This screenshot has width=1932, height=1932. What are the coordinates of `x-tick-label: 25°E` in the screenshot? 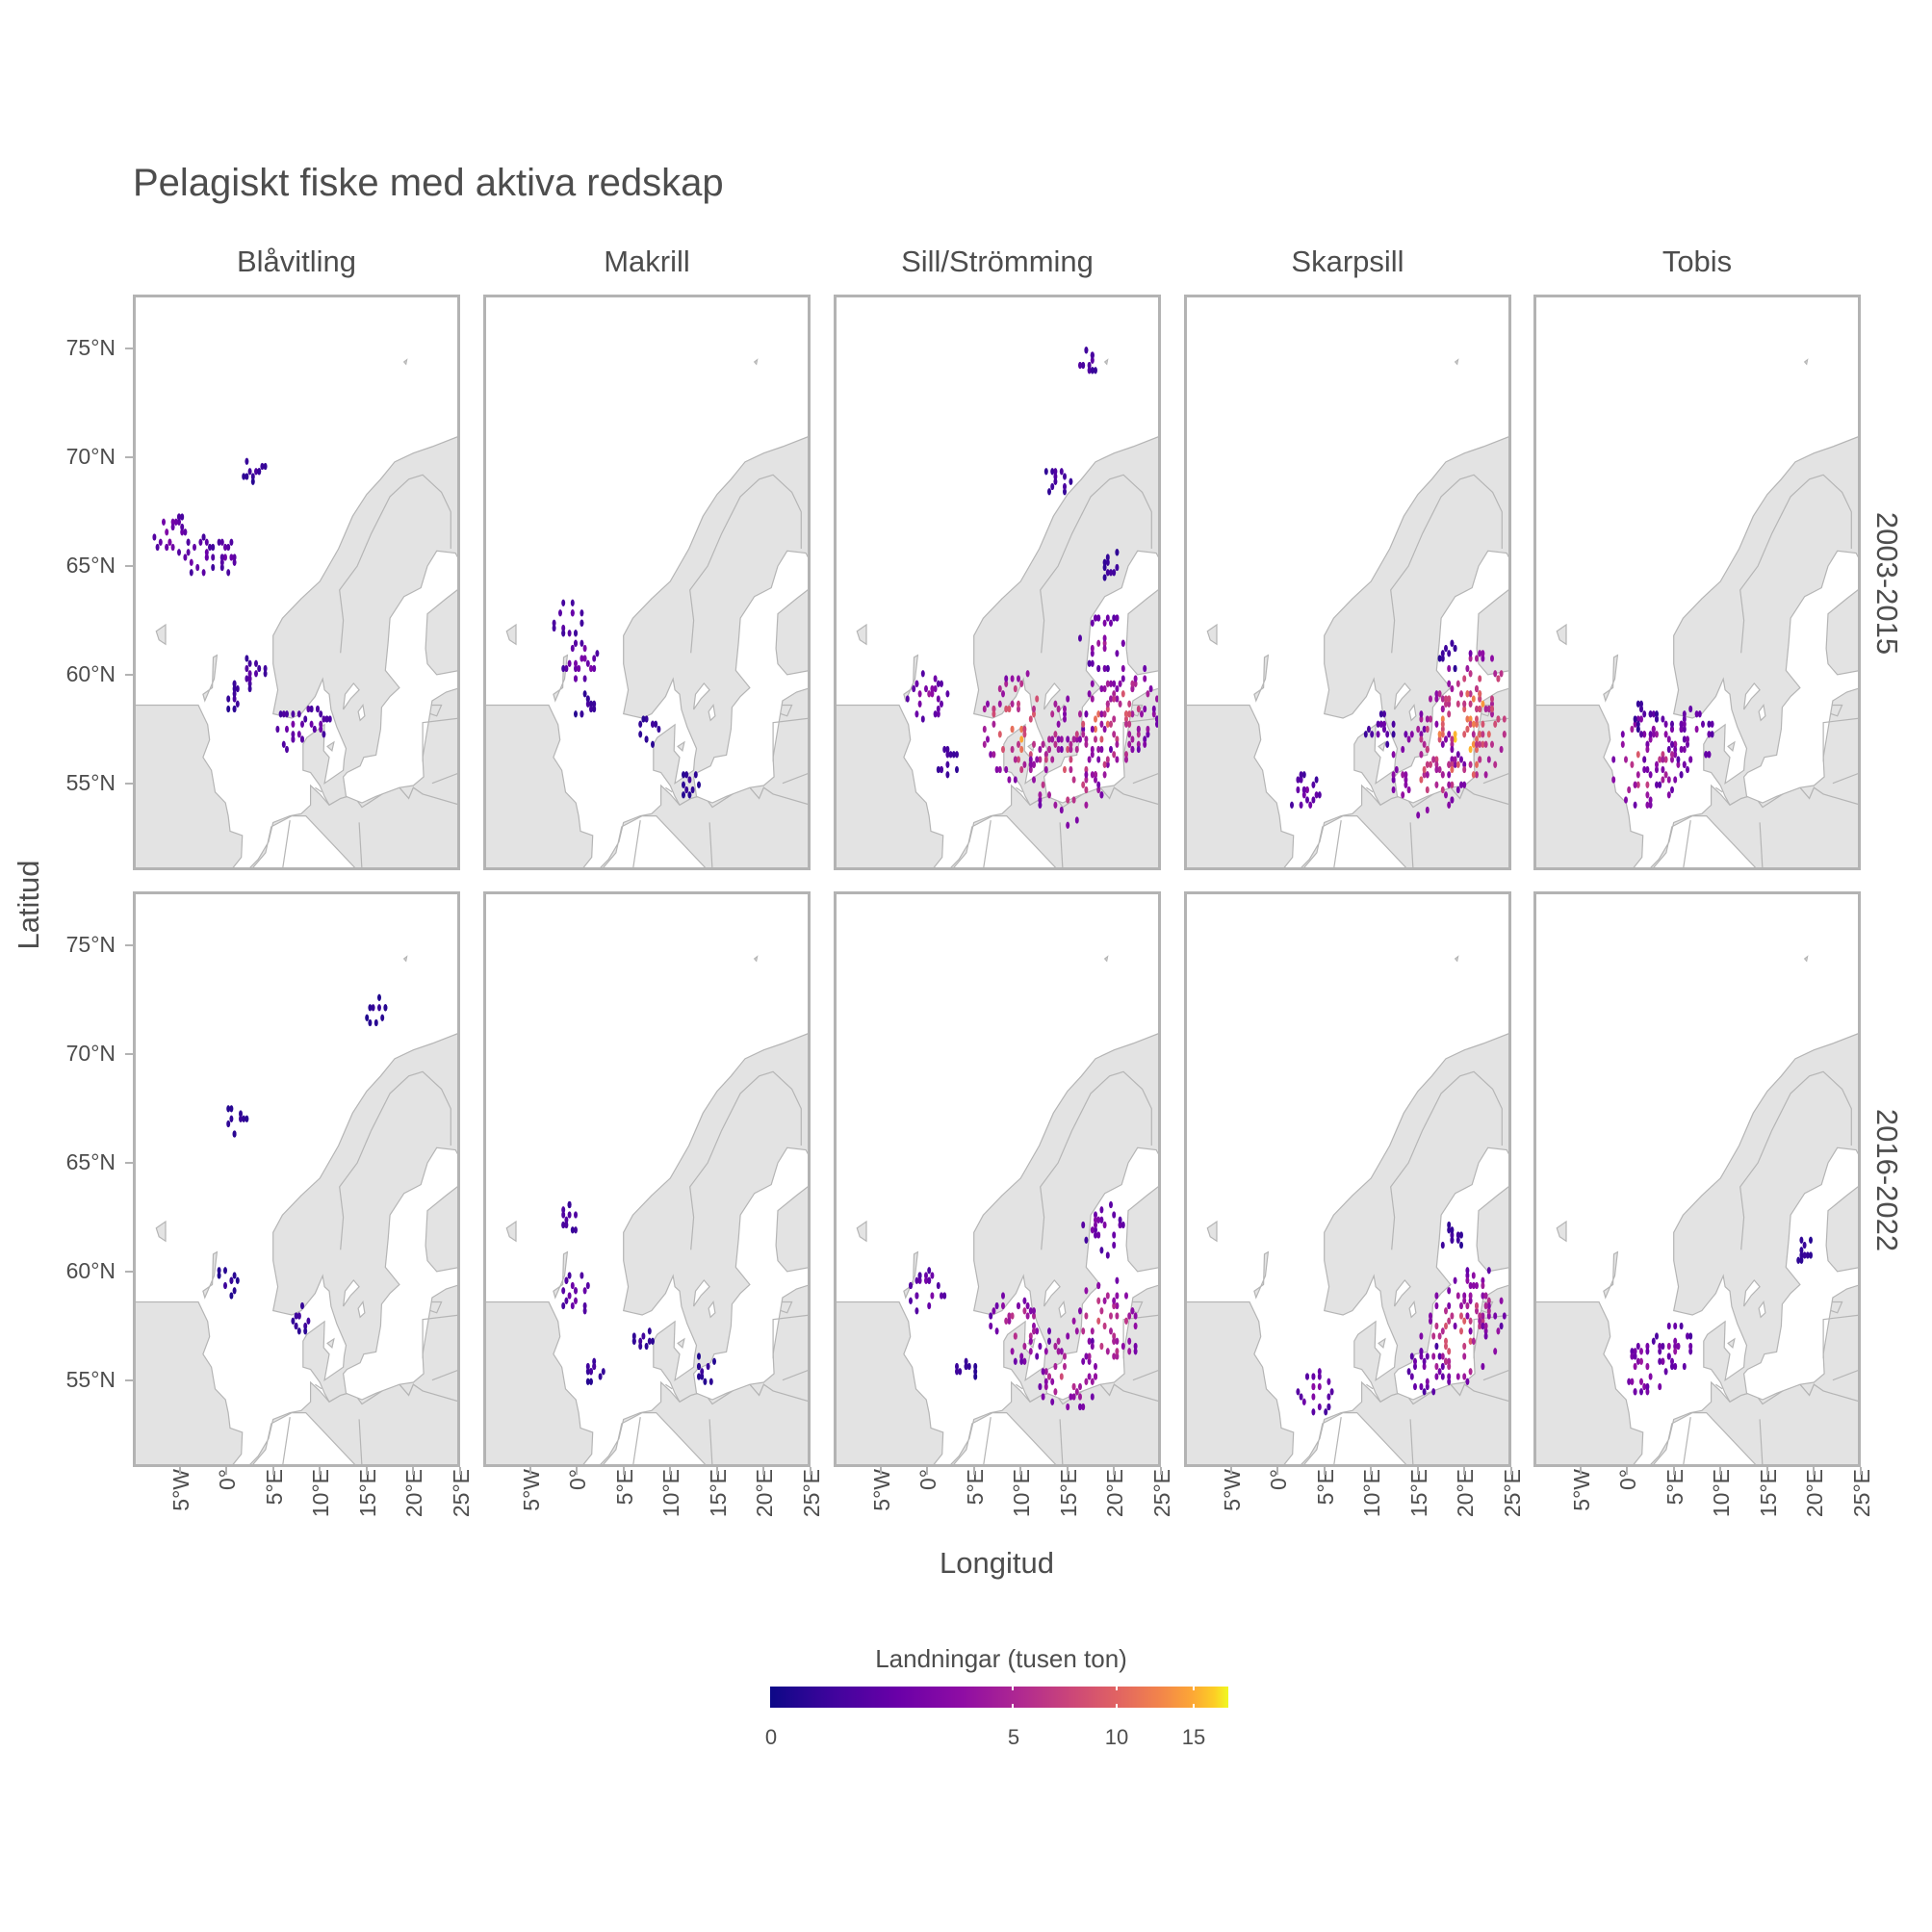 It's located at (812, 1494).